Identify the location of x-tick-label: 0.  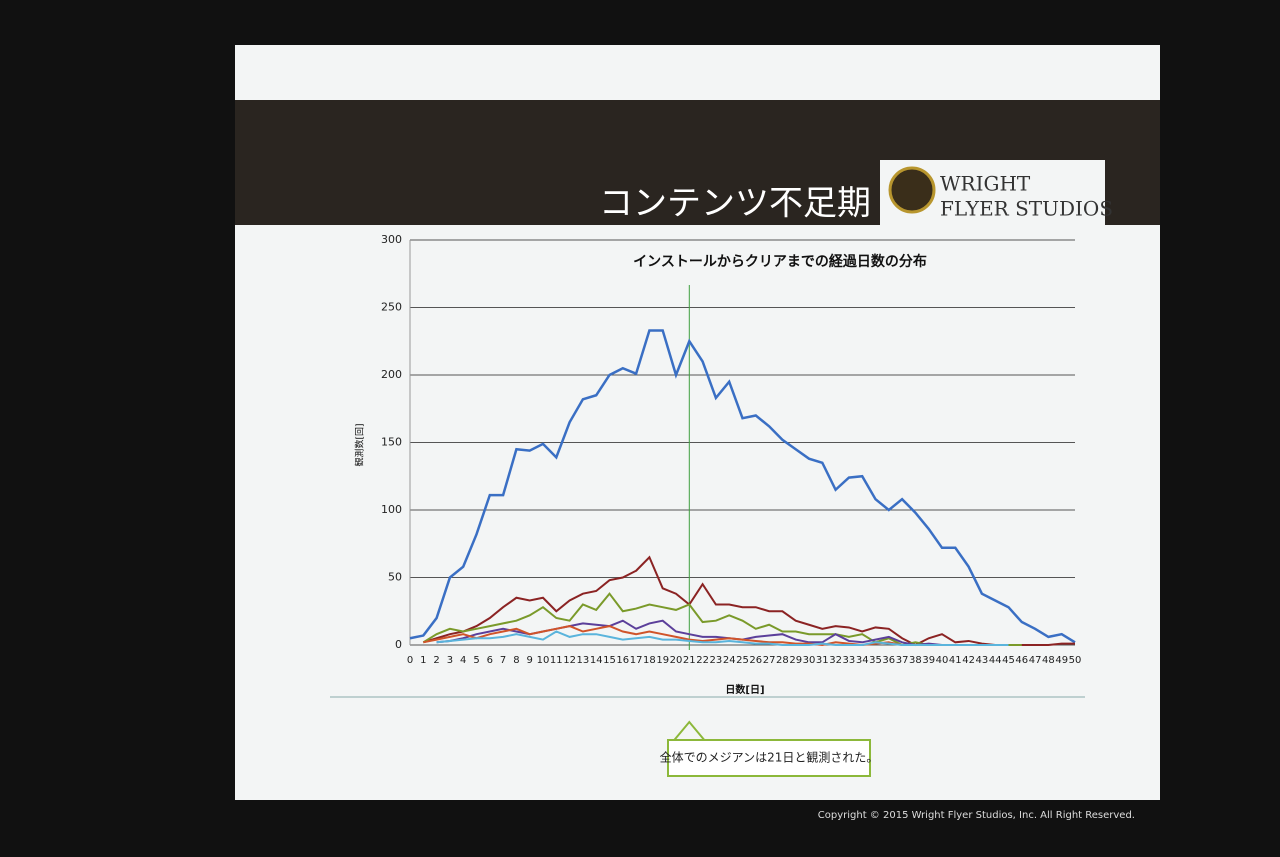
(410, 660).